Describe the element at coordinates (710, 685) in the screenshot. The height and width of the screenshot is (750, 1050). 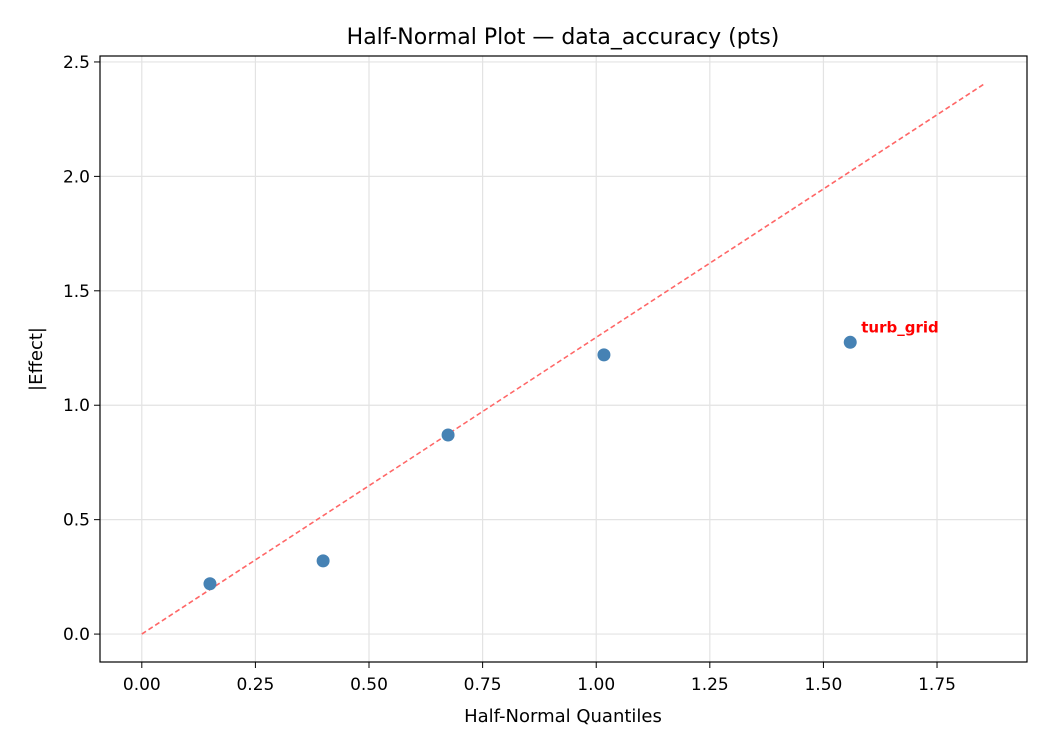
I see `x-tick-label: 1.25` at that location.